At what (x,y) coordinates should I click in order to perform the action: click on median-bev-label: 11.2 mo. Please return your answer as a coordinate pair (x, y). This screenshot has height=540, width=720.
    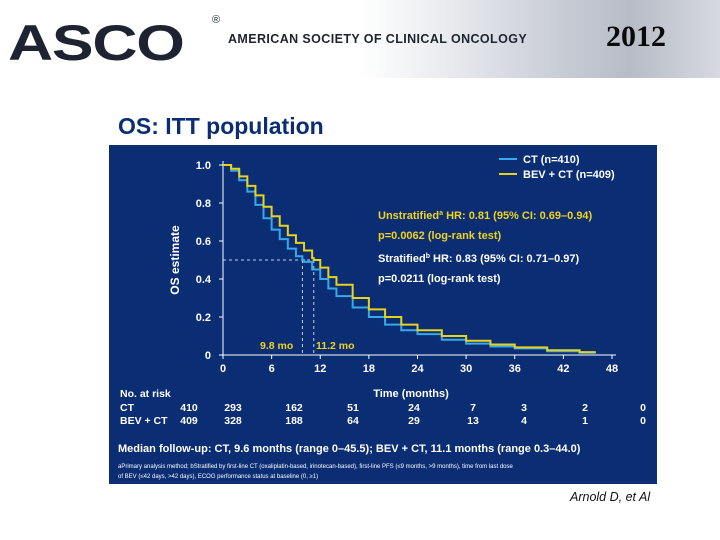
    Looking at the image, I should click on (335, 346).